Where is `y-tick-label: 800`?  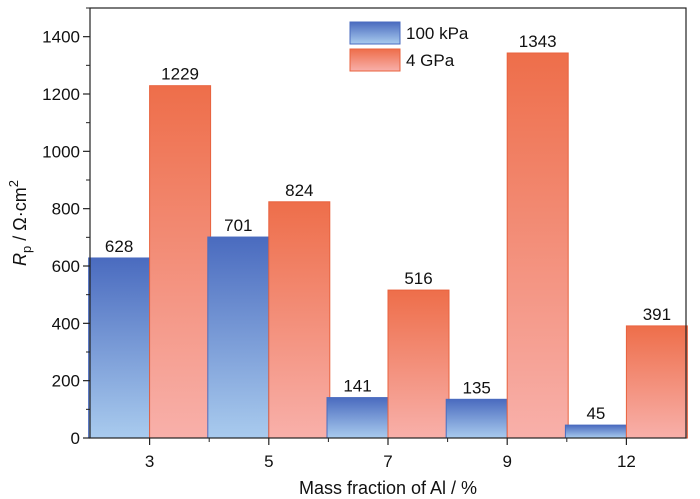 y-tick-label: 800 is located at coordinates (66, 209).